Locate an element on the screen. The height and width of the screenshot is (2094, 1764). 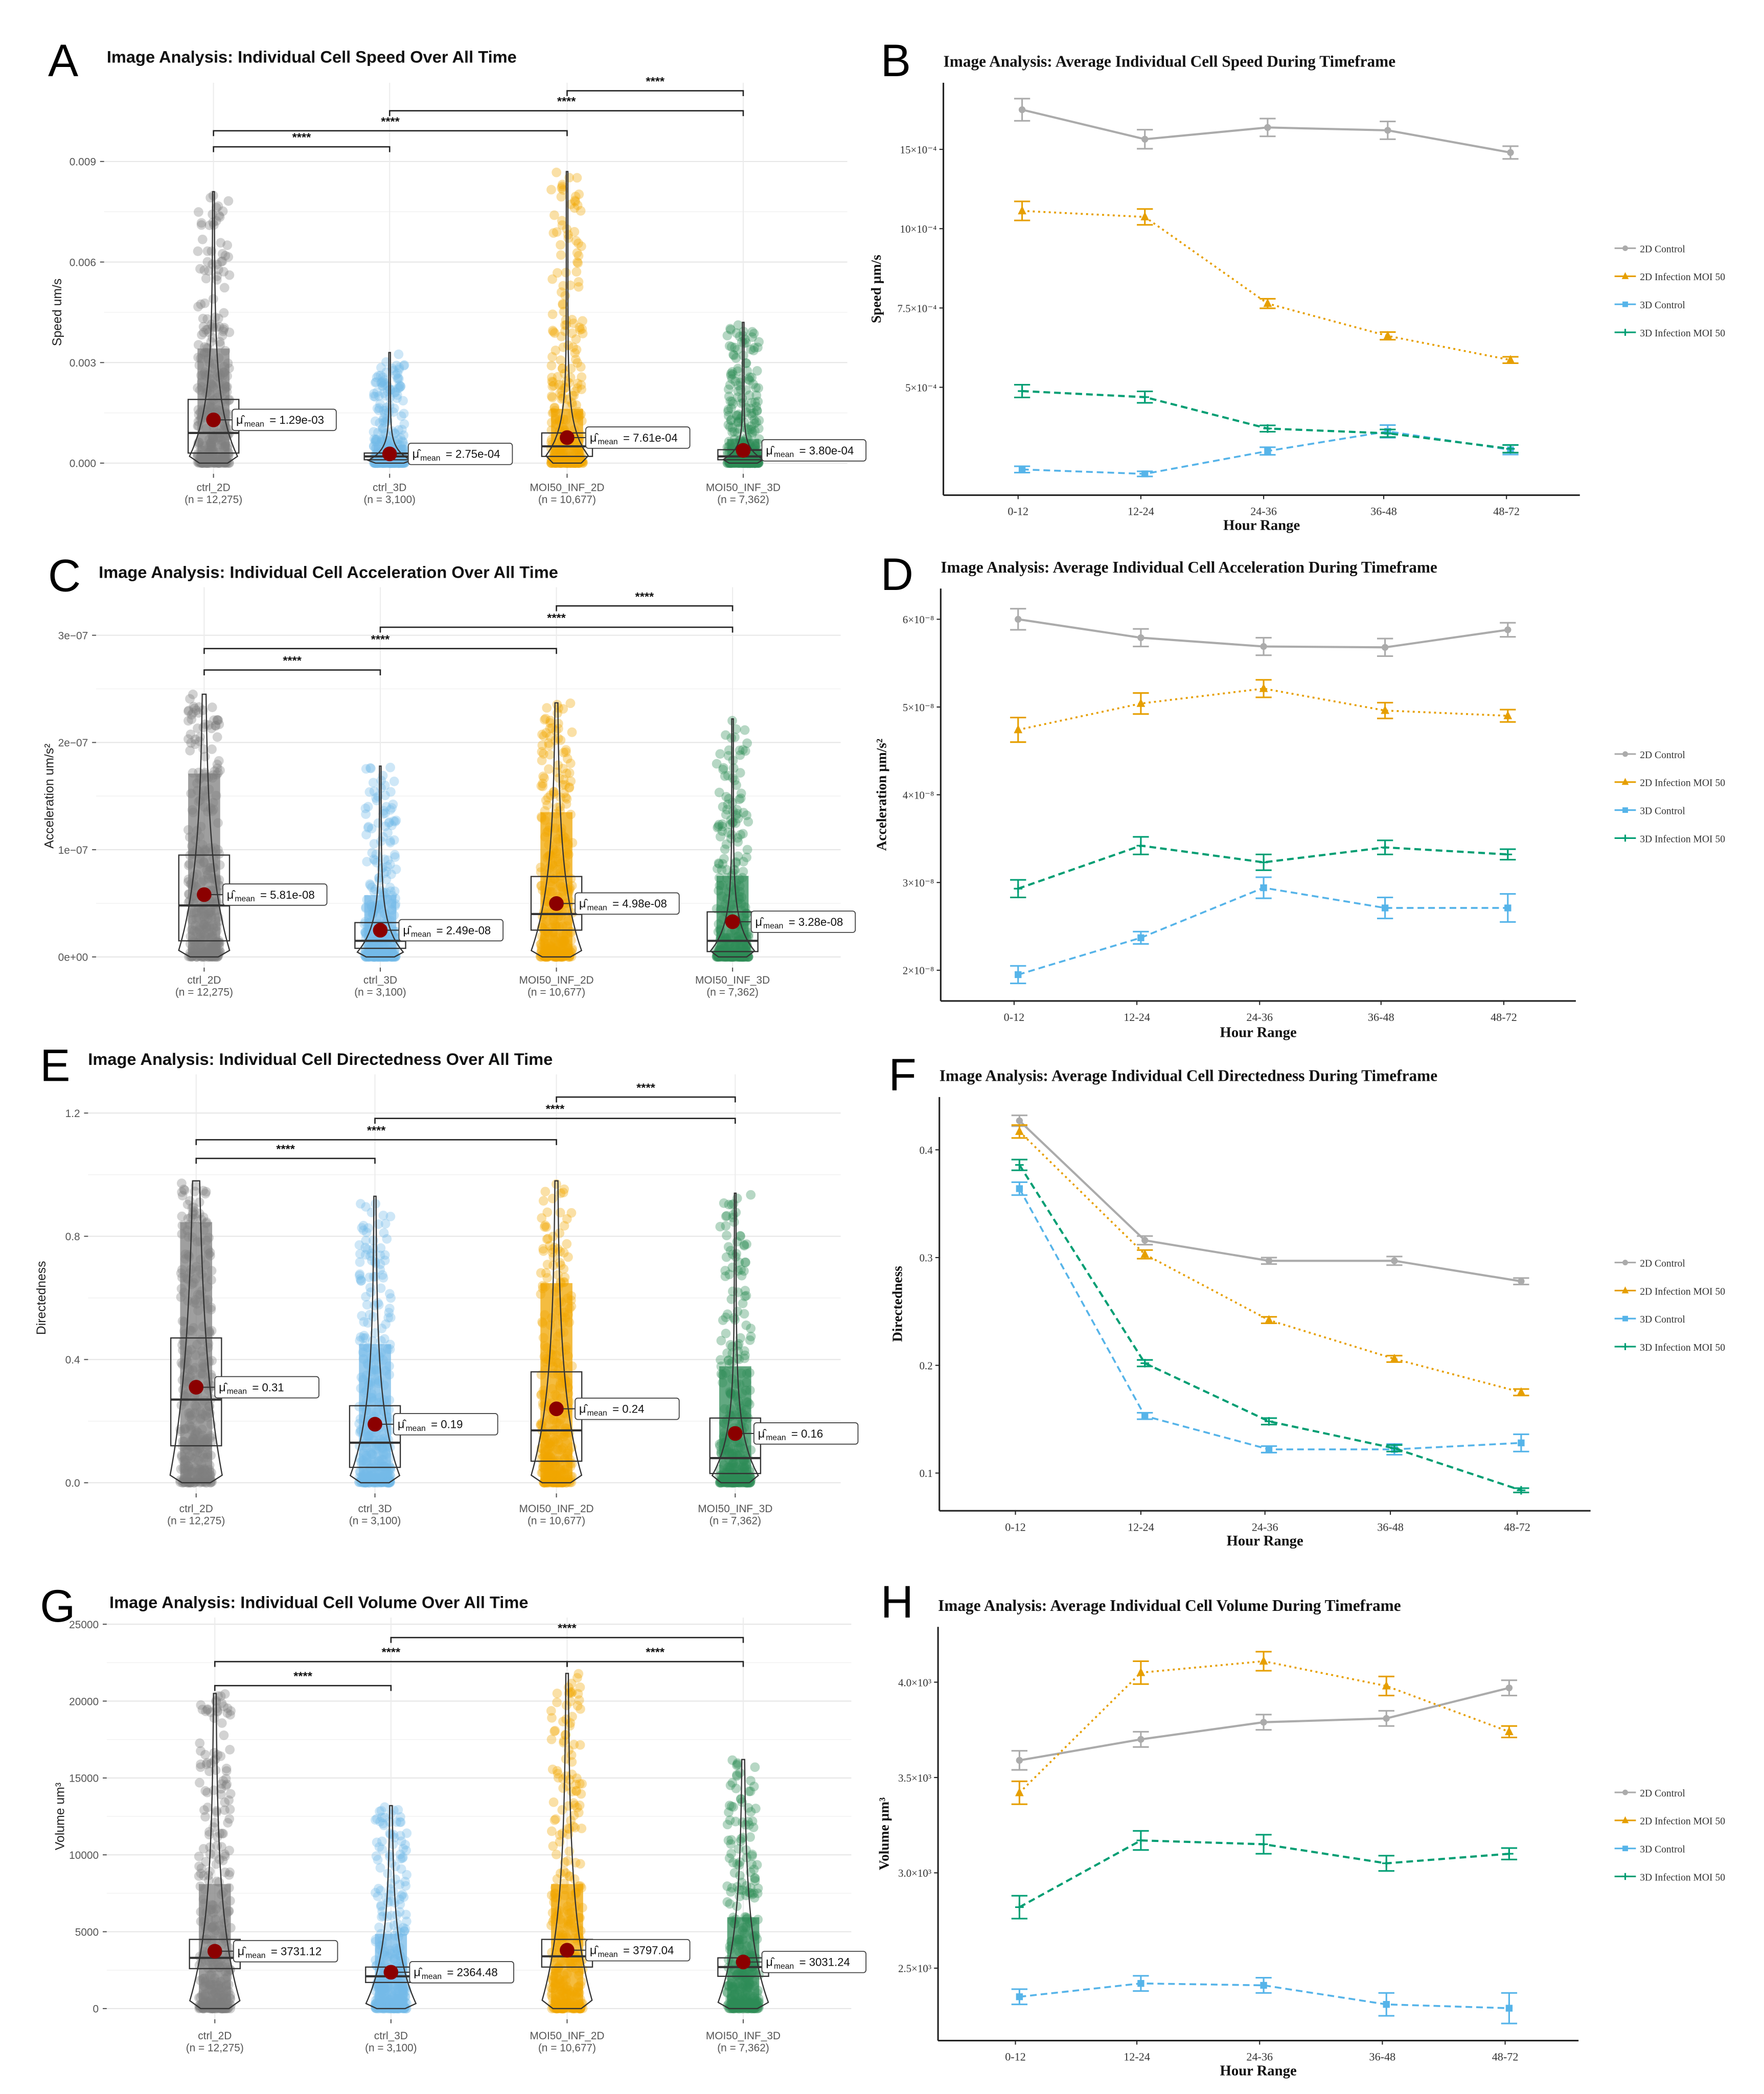
sample-size-label: (n = 12,275) is located at coordinates (215, 2048).